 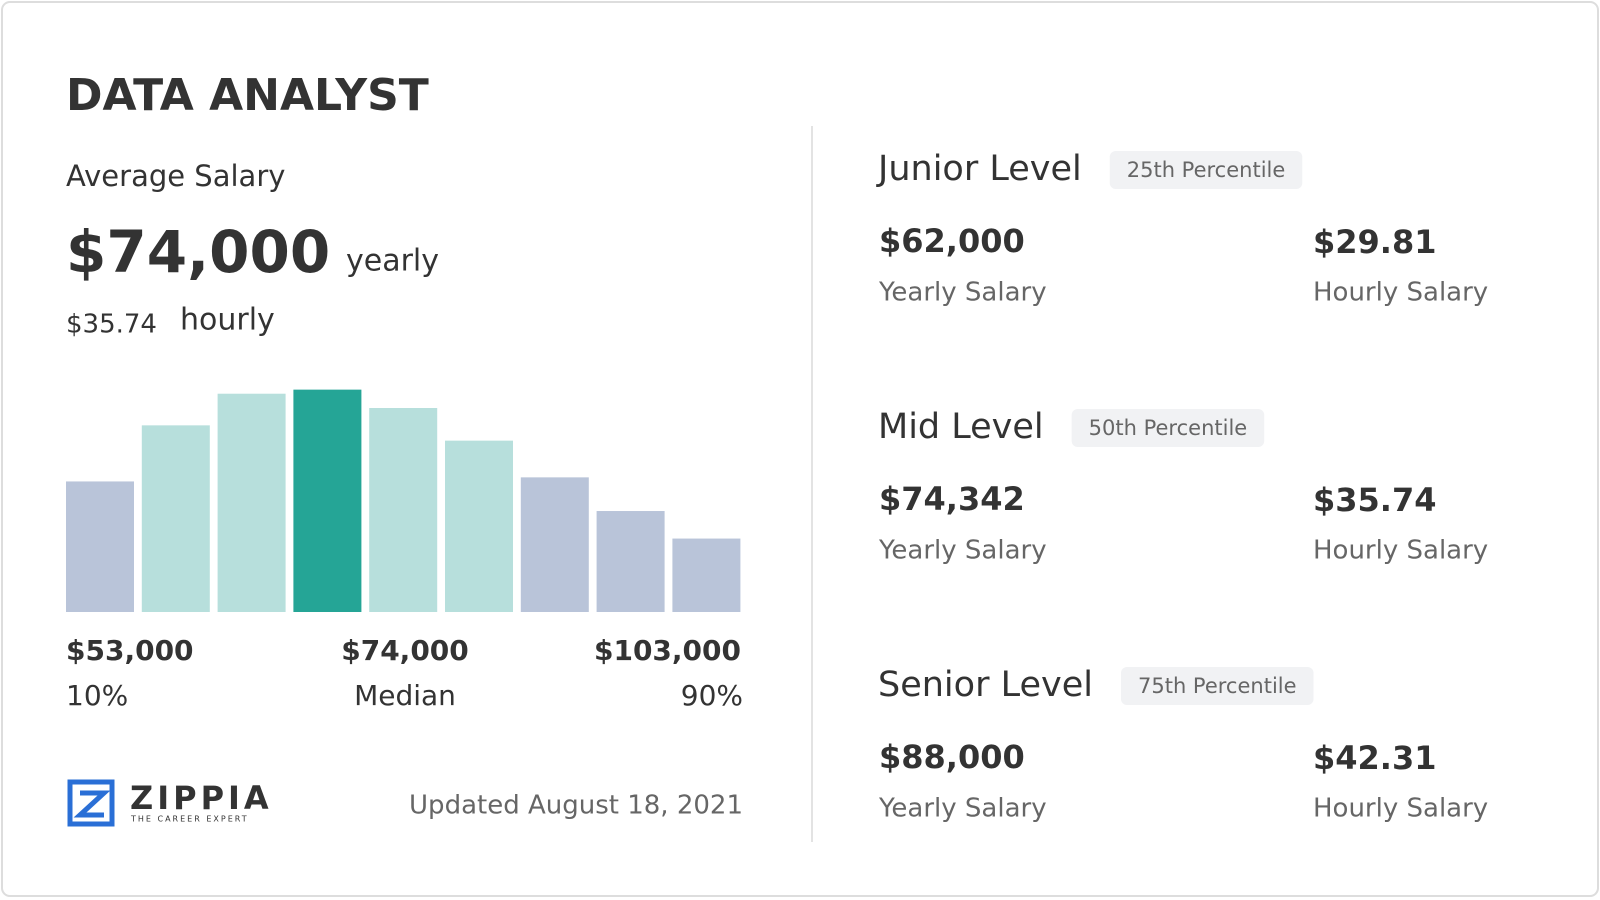 What do you see at coordinates (247, 95) in the screenshot?
I see `job-title: DATA ANALYST` at bounding box center [247, 95].